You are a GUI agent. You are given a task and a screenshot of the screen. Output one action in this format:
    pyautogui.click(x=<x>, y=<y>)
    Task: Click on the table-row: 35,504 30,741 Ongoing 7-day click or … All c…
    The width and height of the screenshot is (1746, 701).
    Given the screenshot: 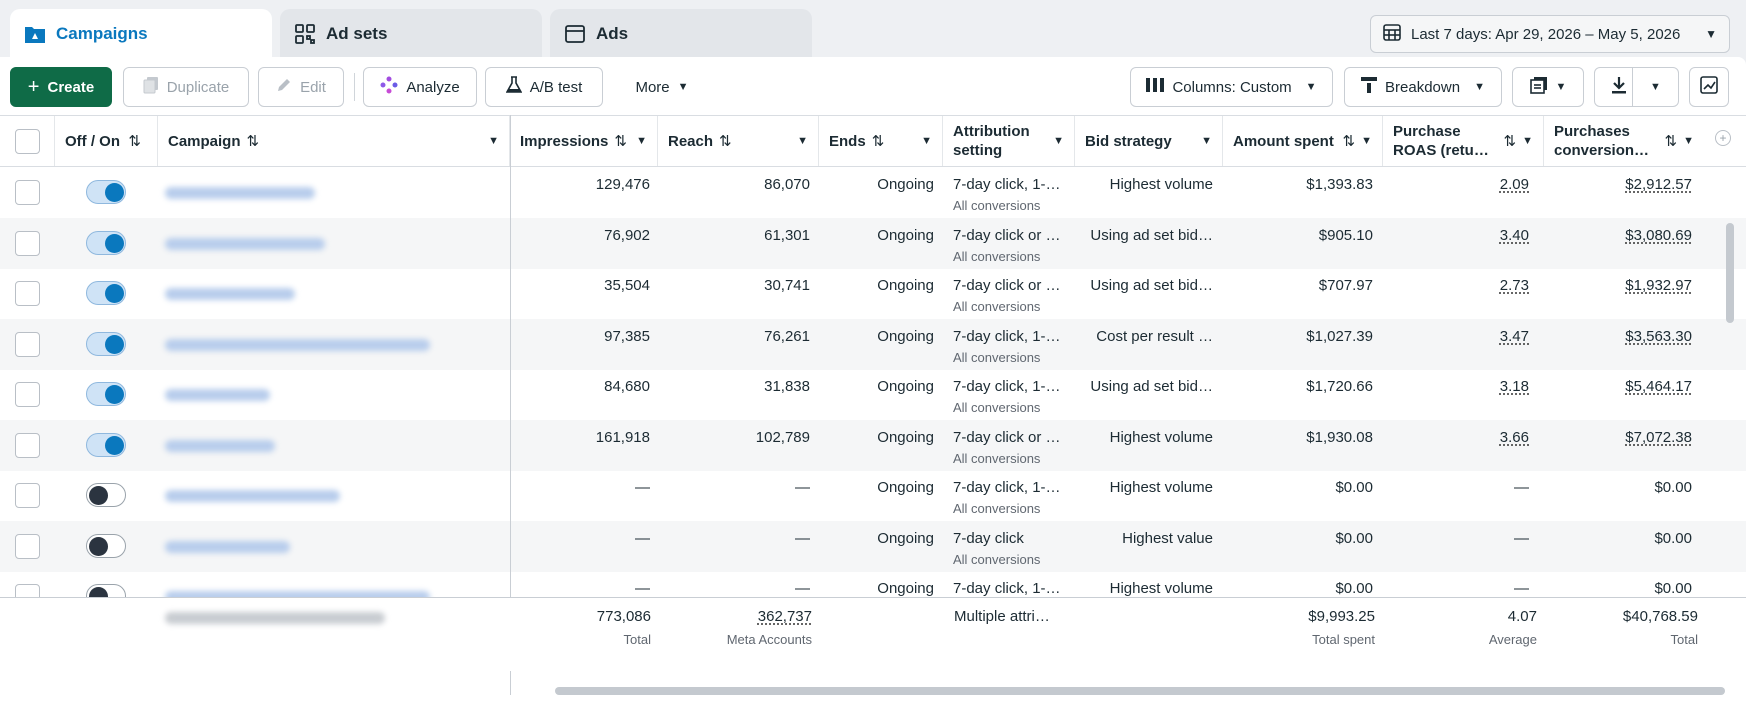 What is the action you would take?
    pyautogui.click(x=873, y=293)
    